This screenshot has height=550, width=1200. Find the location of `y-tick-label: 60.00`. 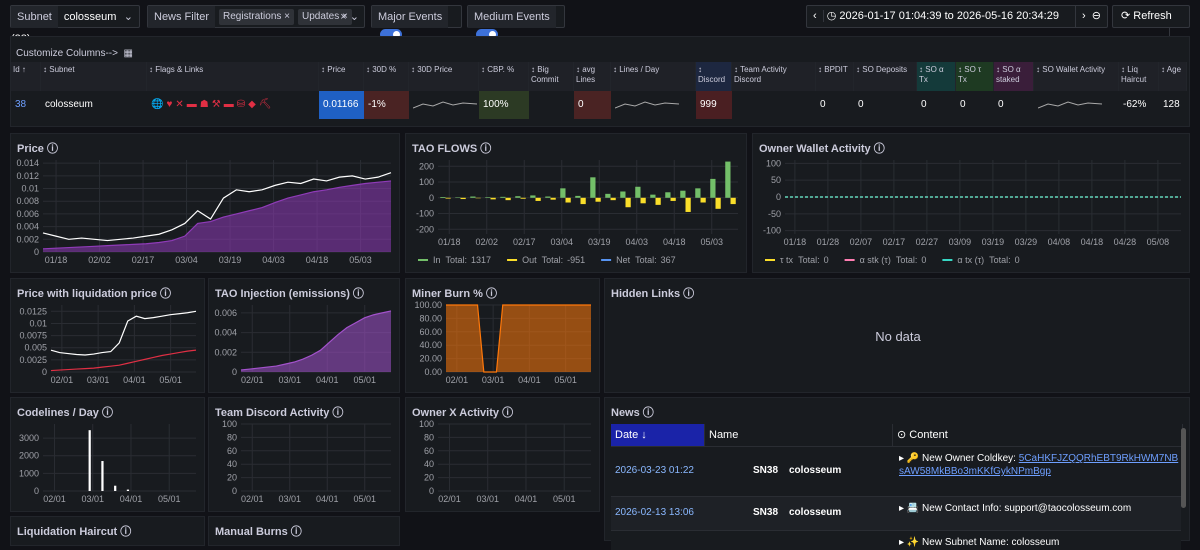

y-tick-label: 60.00 is located at coordinates (430, 332).